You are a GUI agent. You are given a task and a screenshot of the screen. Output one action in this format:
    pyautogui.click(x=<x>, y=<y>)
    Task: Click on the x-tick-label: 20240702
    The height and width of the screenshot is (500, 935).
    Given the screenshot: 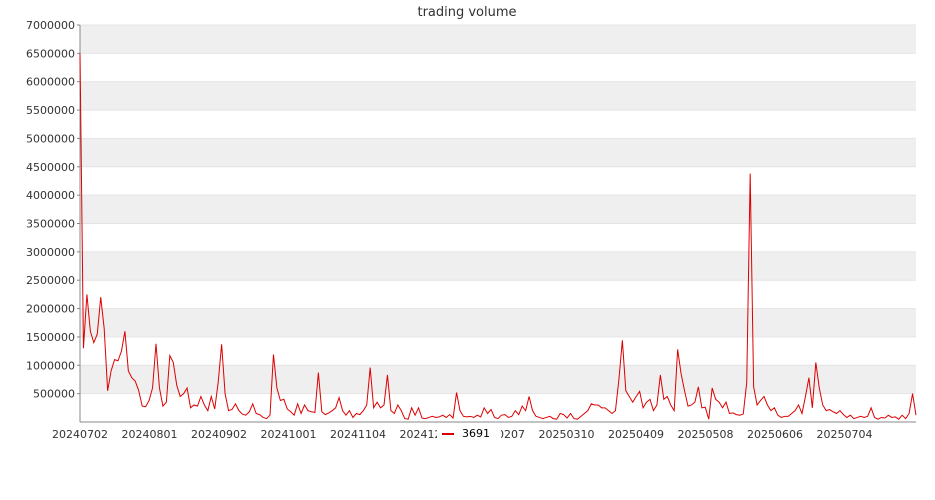 What is the action you would take?
    pyautogui.click(x=80, y=434)
    